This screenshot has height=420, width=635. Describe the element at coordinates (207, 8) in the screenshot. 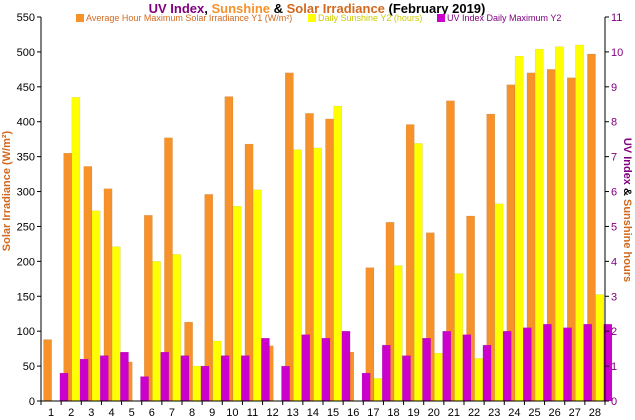

I see `title-sep-1: ,` at that location.